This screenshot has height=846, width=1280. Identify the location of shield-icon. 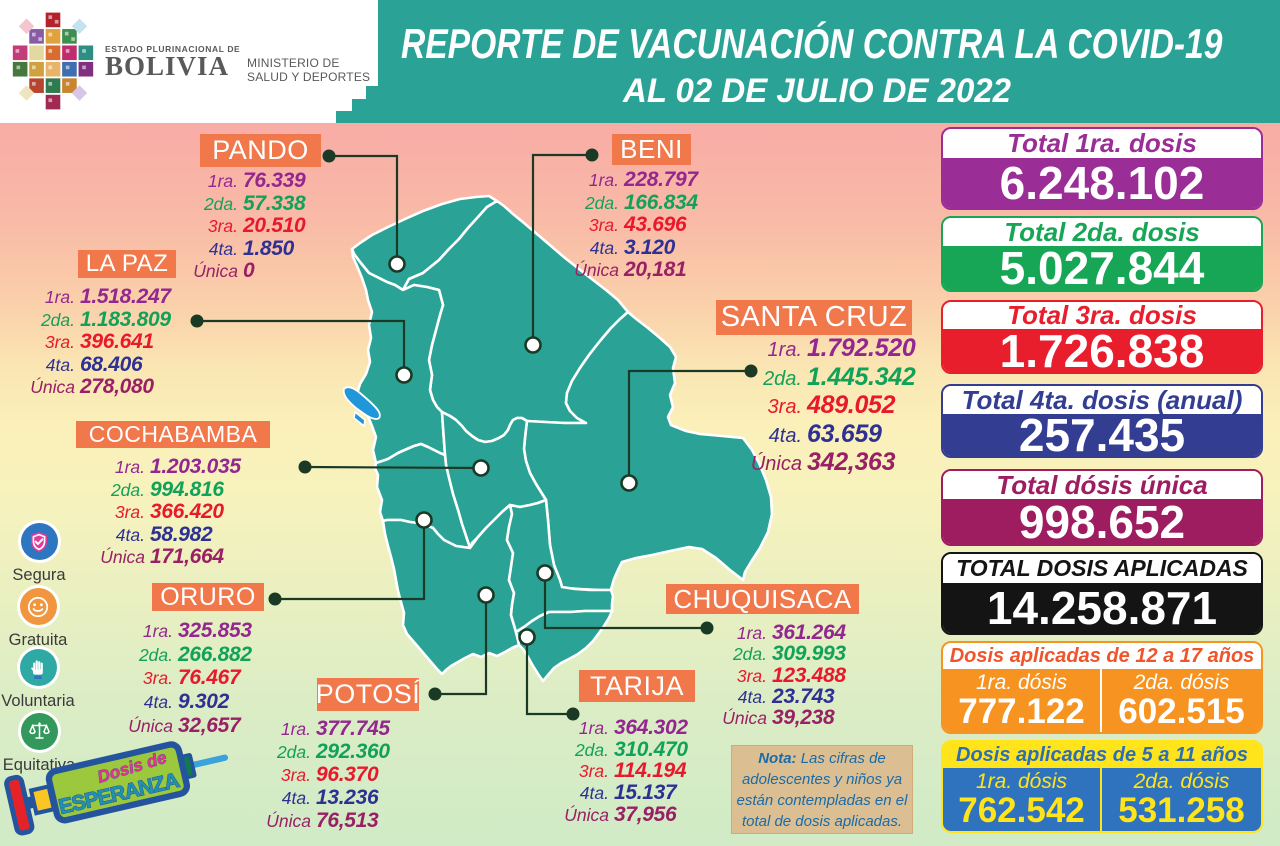
(39, 541).